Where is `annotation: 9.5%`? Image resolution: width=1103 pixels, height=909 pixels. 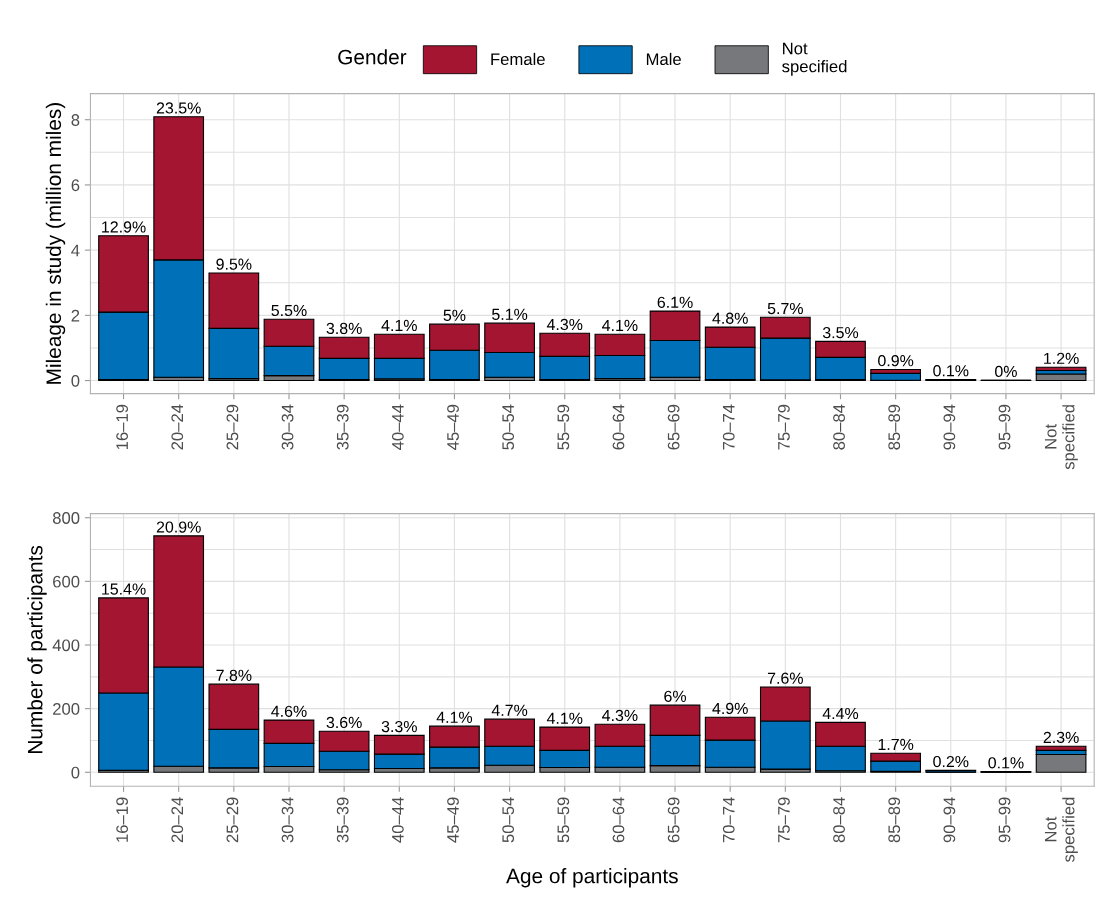 annotation: 9.5% is located at coordinates (234, 264).